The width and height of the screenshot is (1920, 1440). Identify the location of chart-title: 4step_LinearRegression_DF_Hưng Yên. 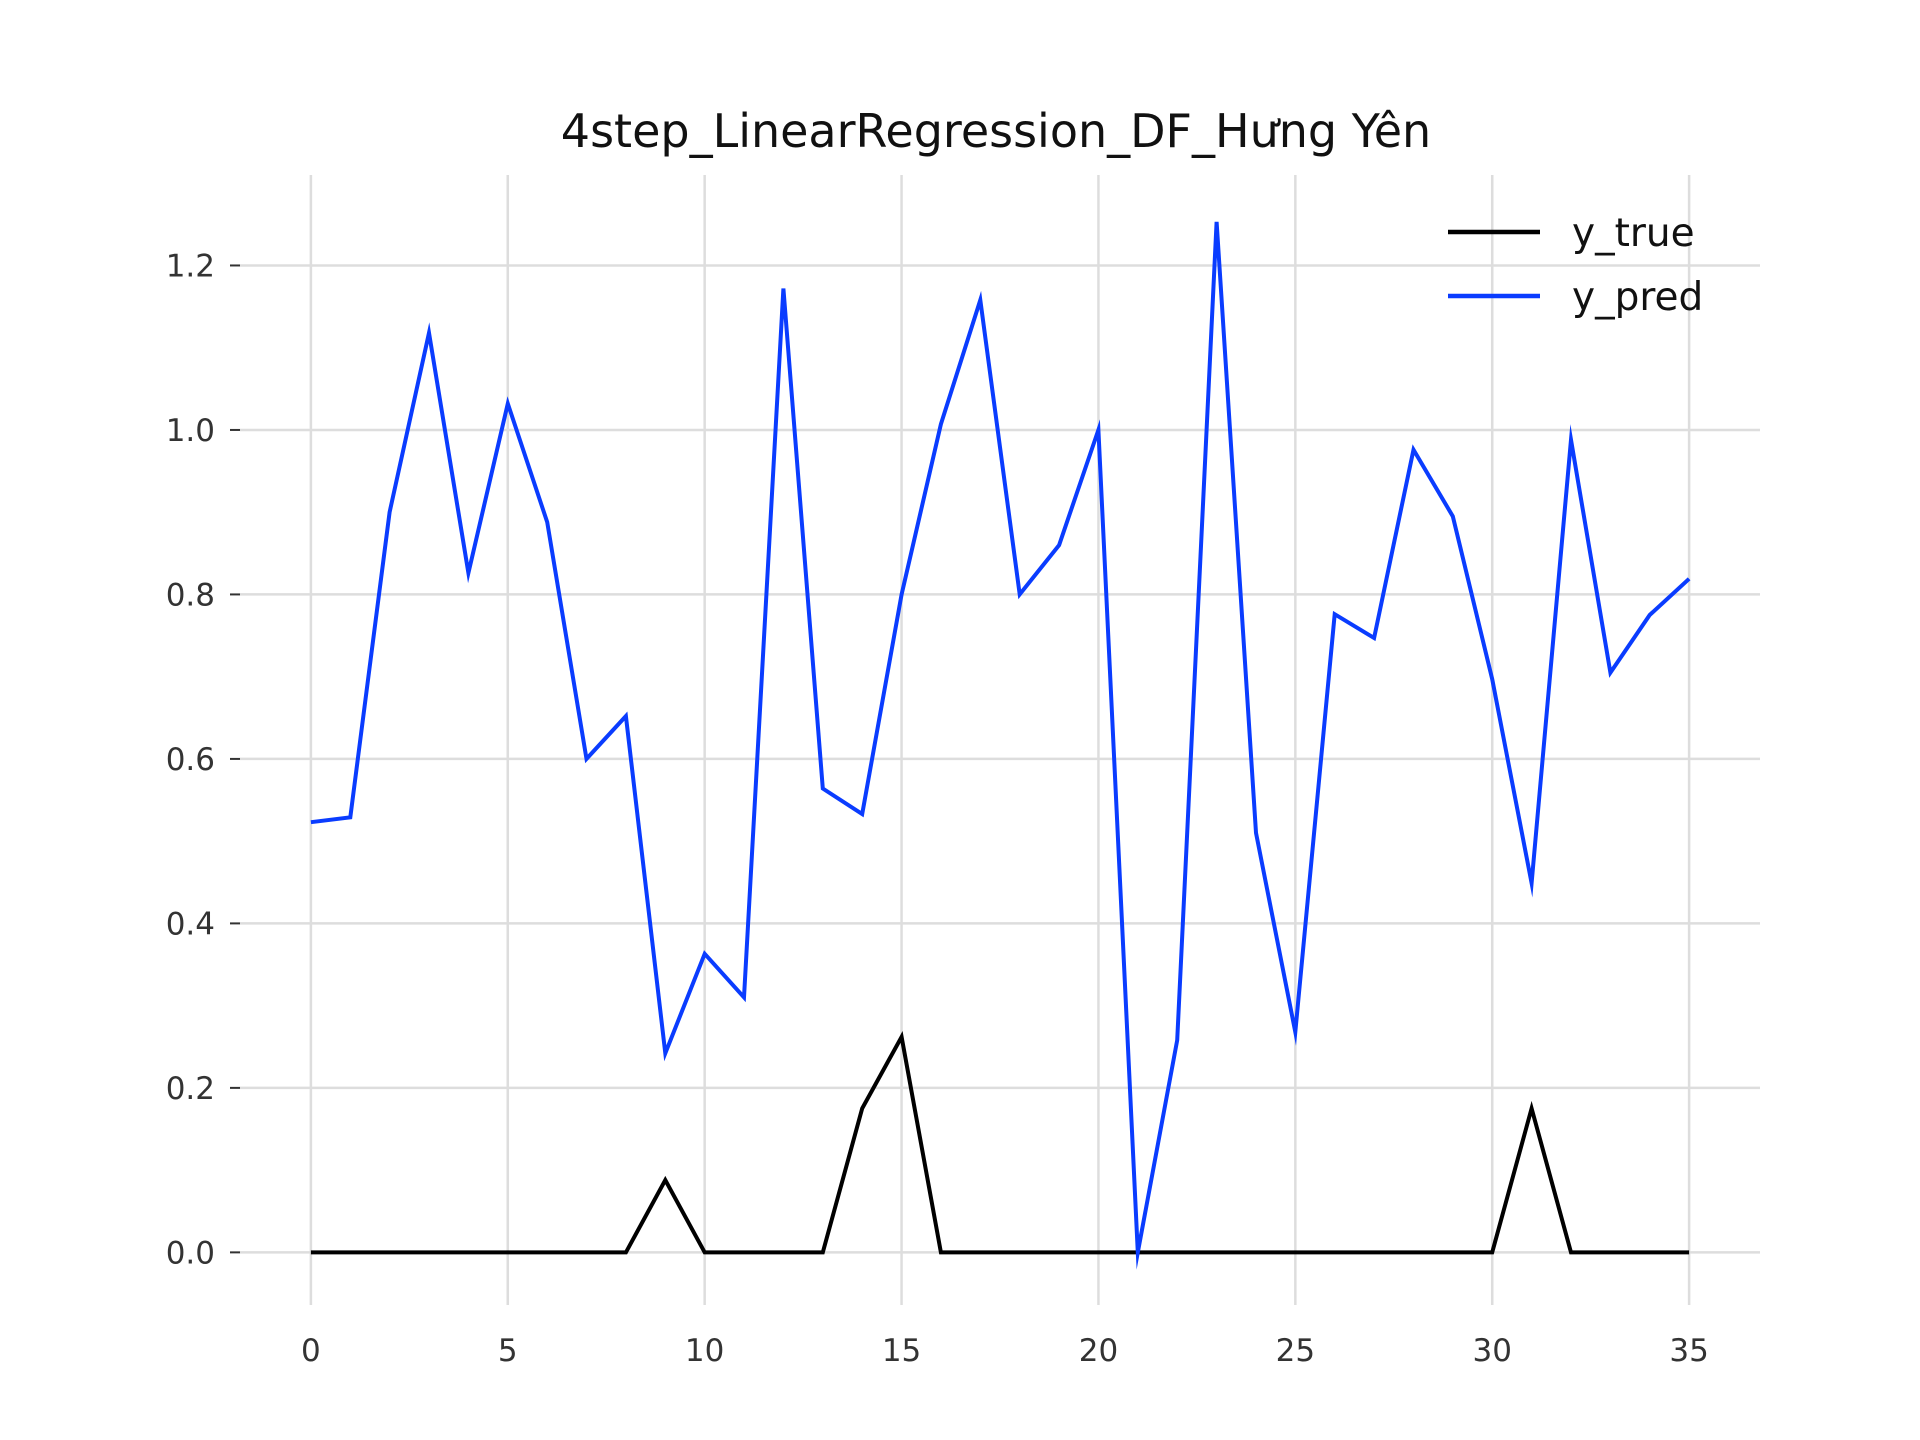
(996, 131).